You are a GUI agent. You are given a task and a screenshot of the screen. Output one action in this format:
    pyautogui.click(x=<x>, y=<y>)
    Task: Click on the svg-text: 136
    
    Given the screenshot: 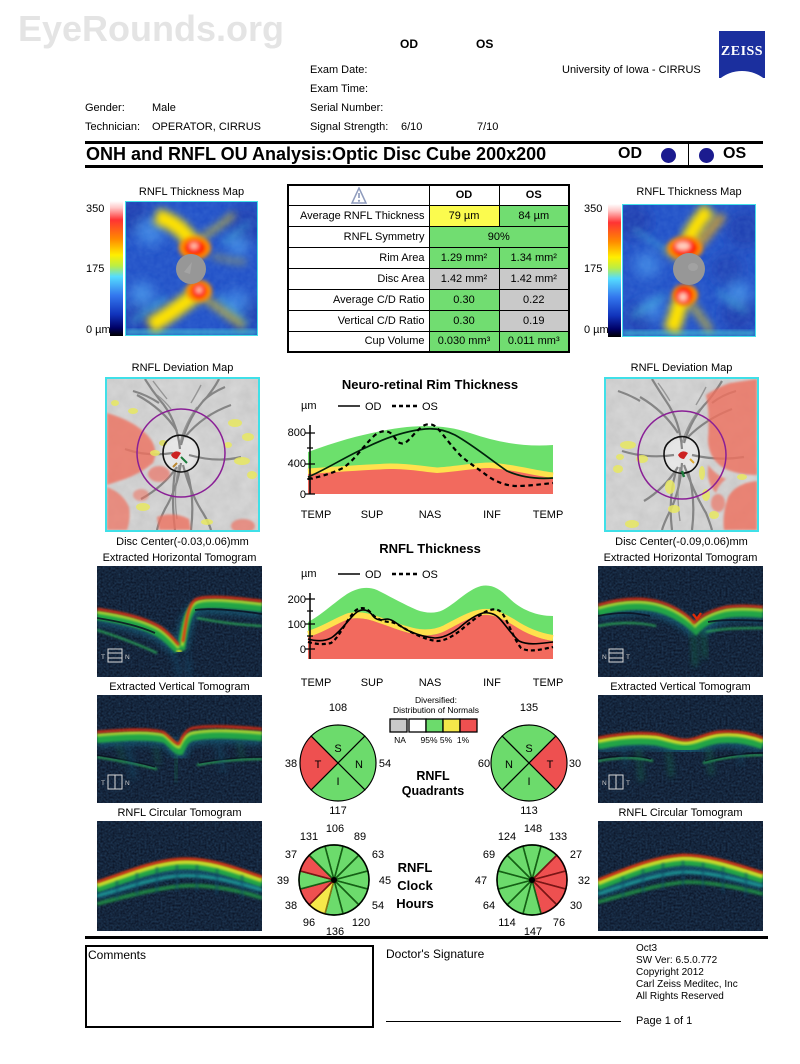 What is the action you would take?
    pyautogui.click(x=335, y=932)
    